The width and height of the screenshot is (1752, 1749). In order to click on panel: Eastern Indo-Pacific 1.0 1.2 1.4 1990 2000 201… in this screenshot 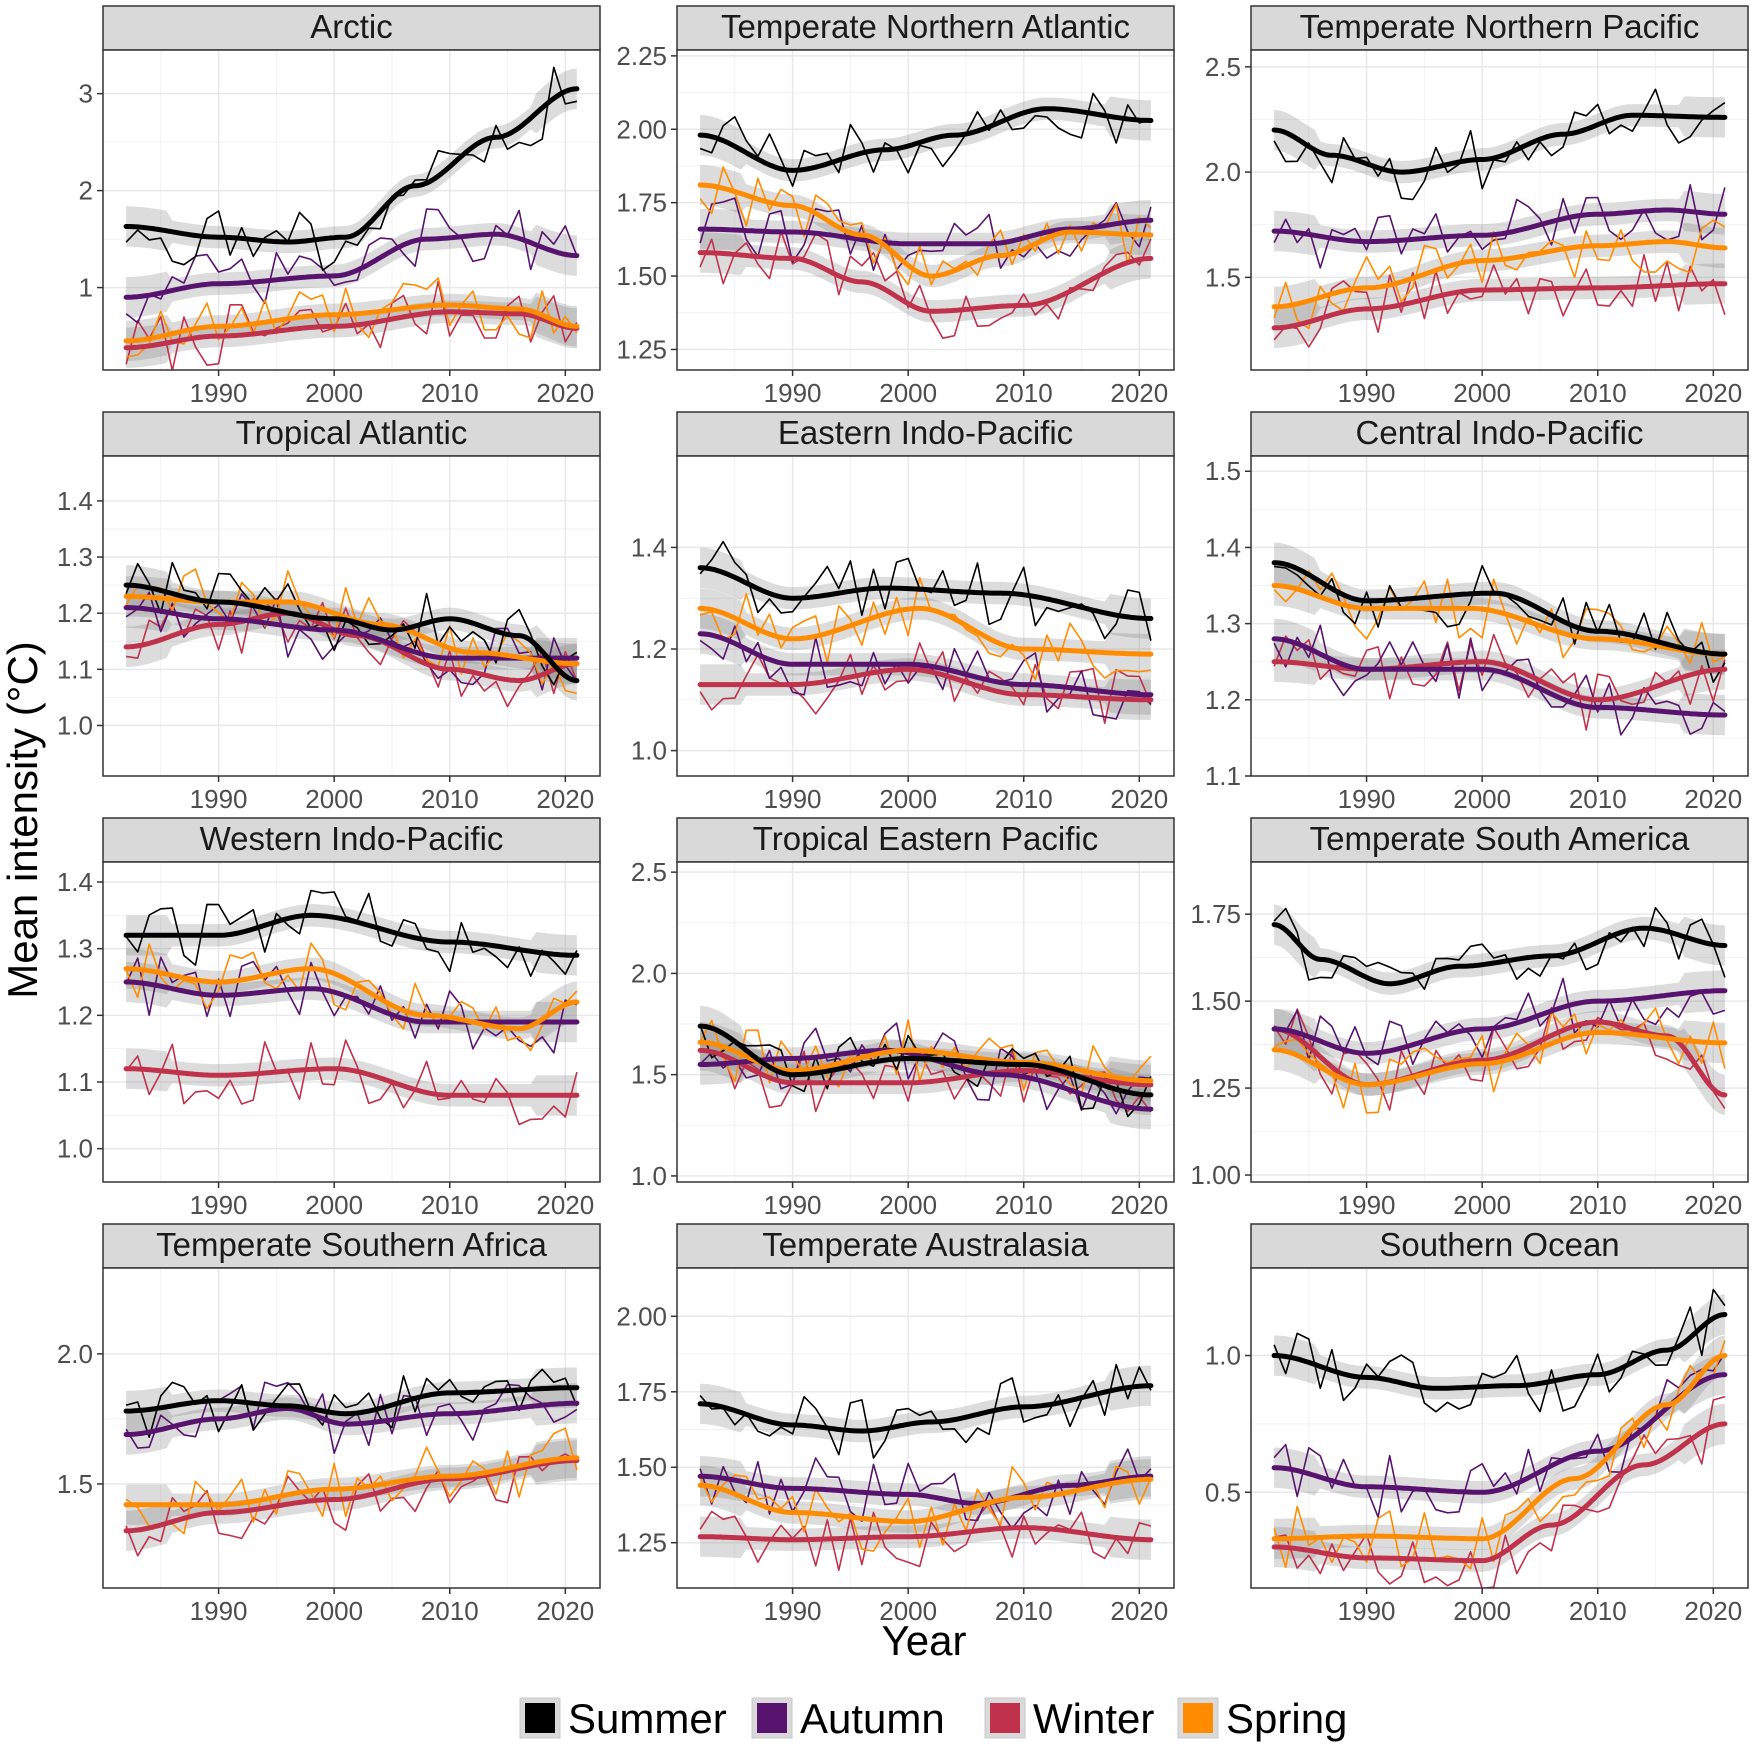, I will do `click(903, 612)`.